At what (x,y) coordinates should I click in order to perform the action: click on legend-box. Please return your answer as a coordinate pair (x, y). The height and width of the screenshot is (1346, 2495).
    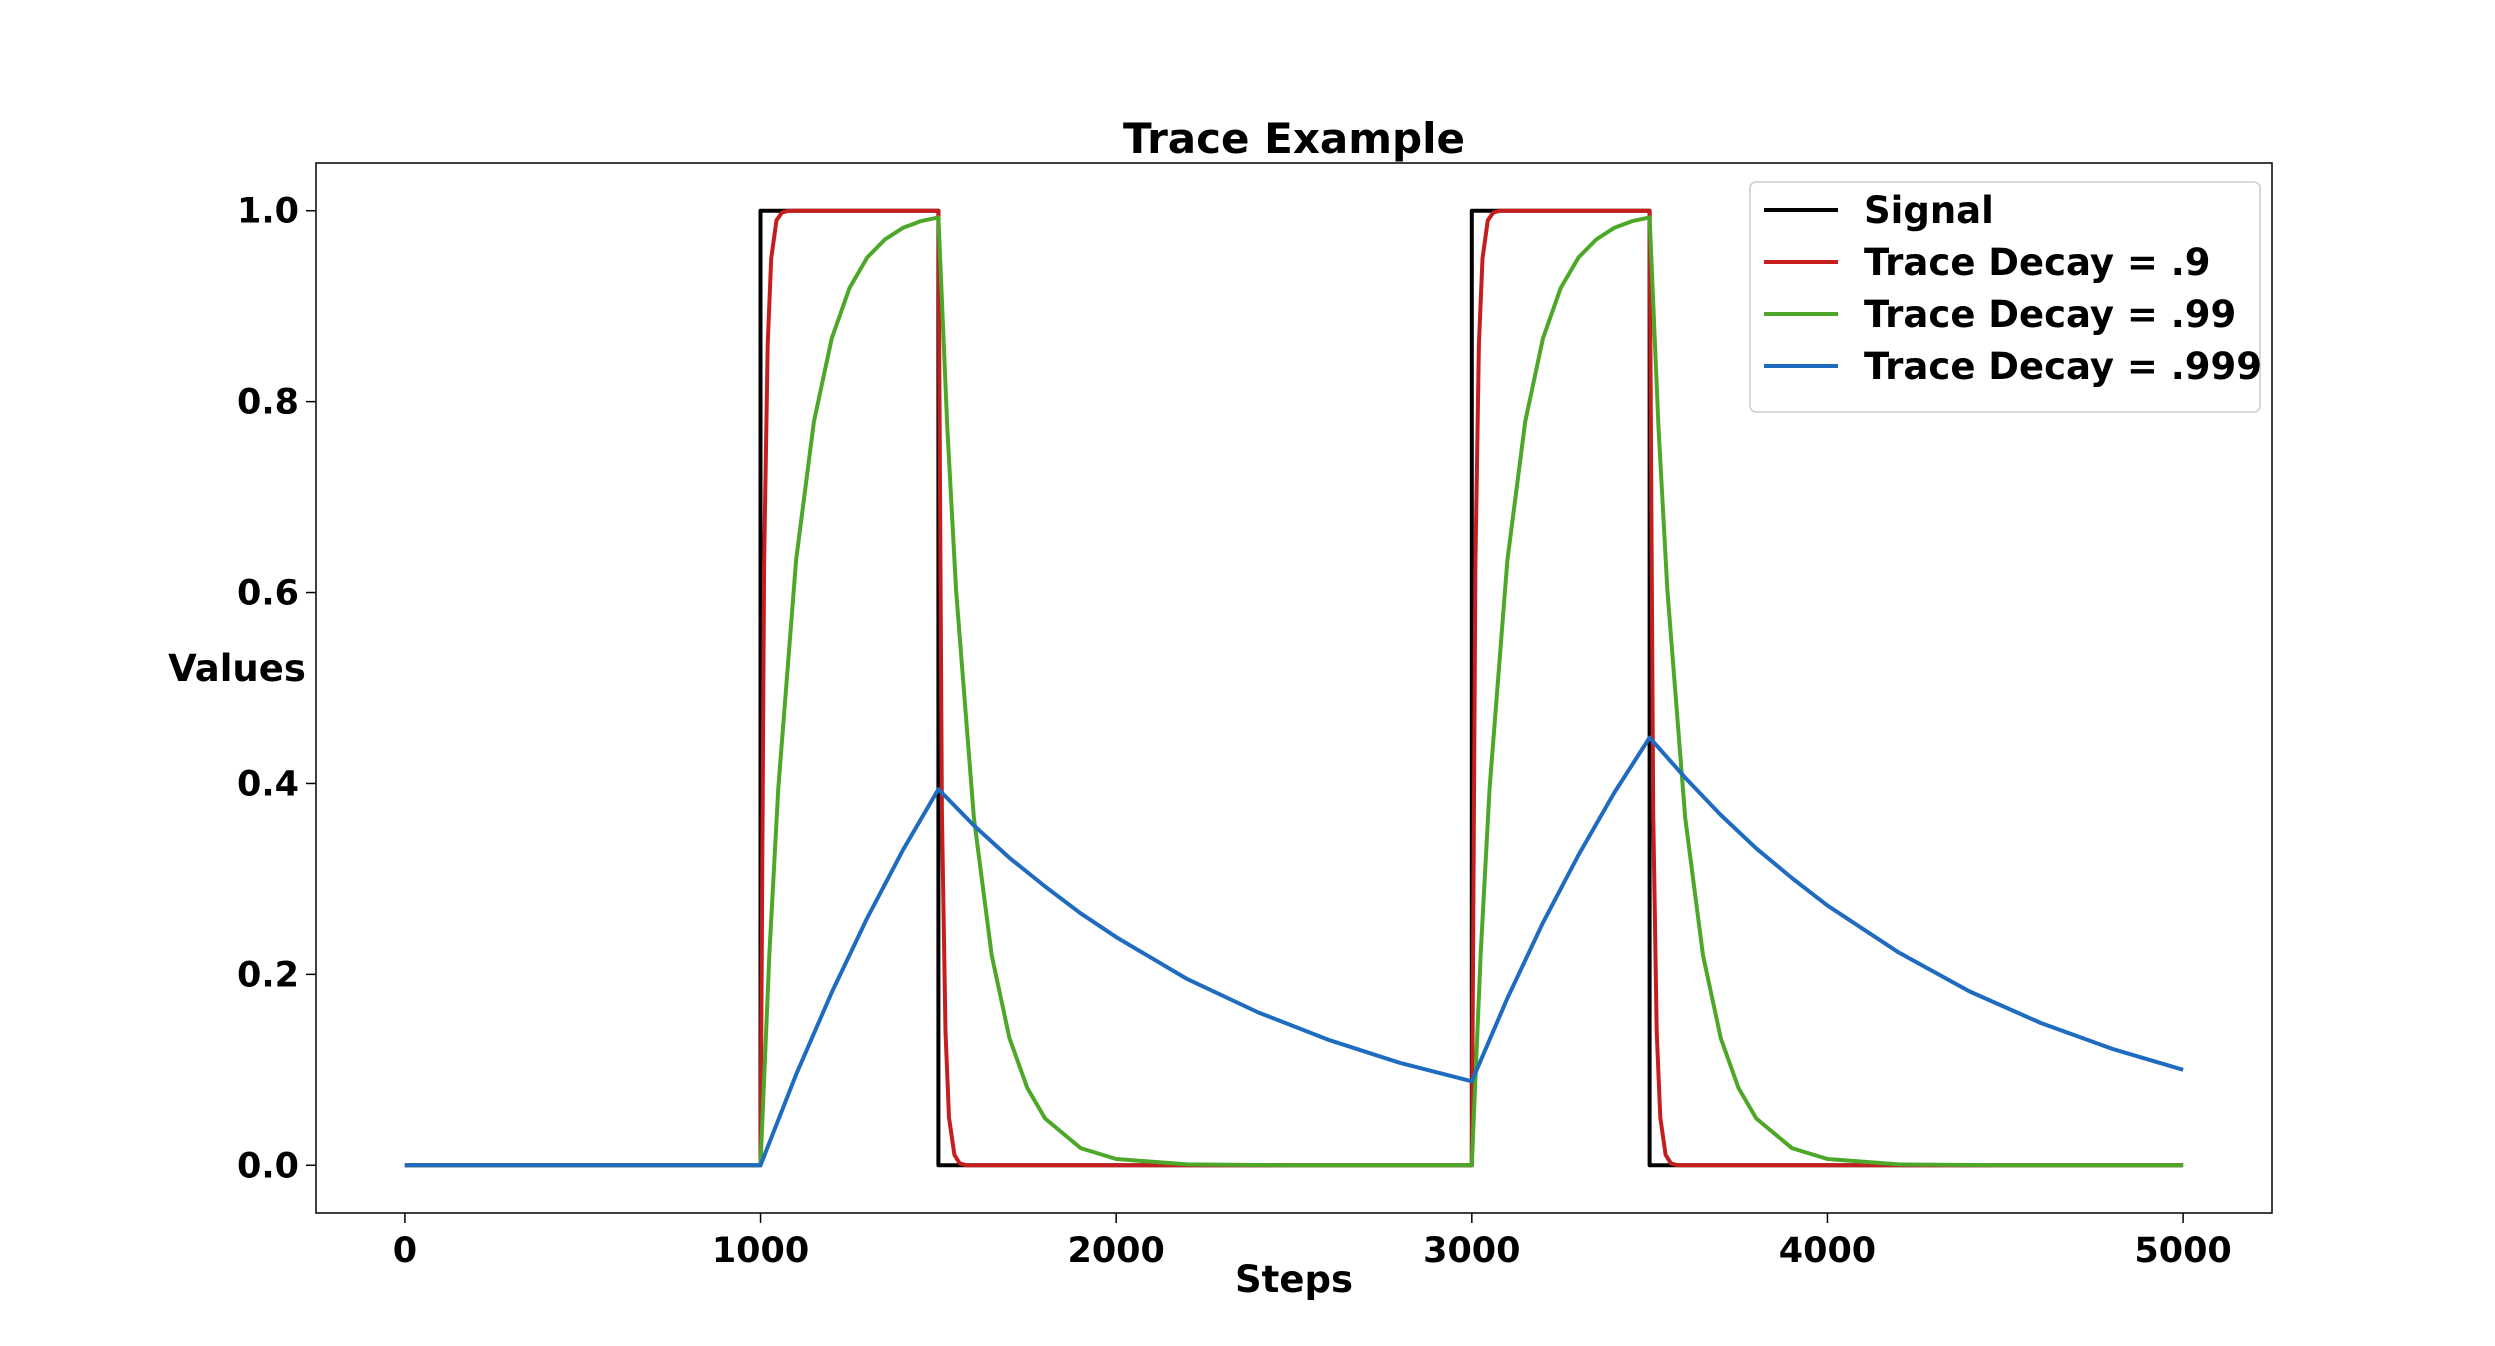
    Looking at the image, I should click on (2005, 297).